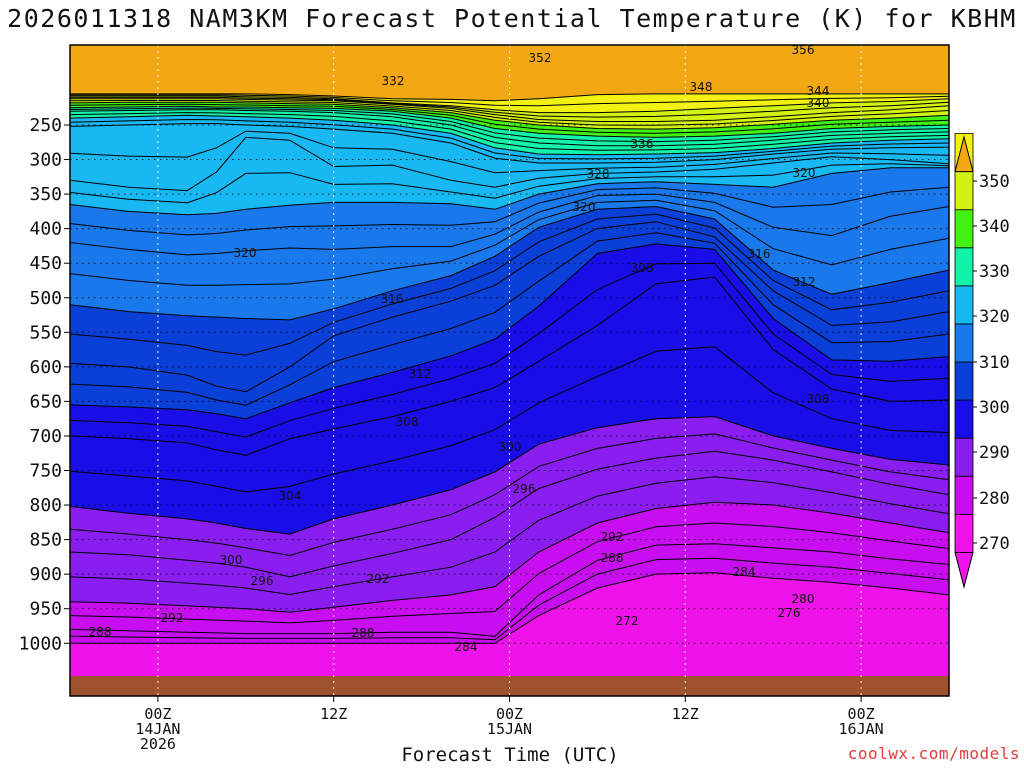 The image size is (1024, 768). What do you see at coordinates (407, 422) in the screenshot?
I see `contour-label: 308` at bounding box center [407, 422].